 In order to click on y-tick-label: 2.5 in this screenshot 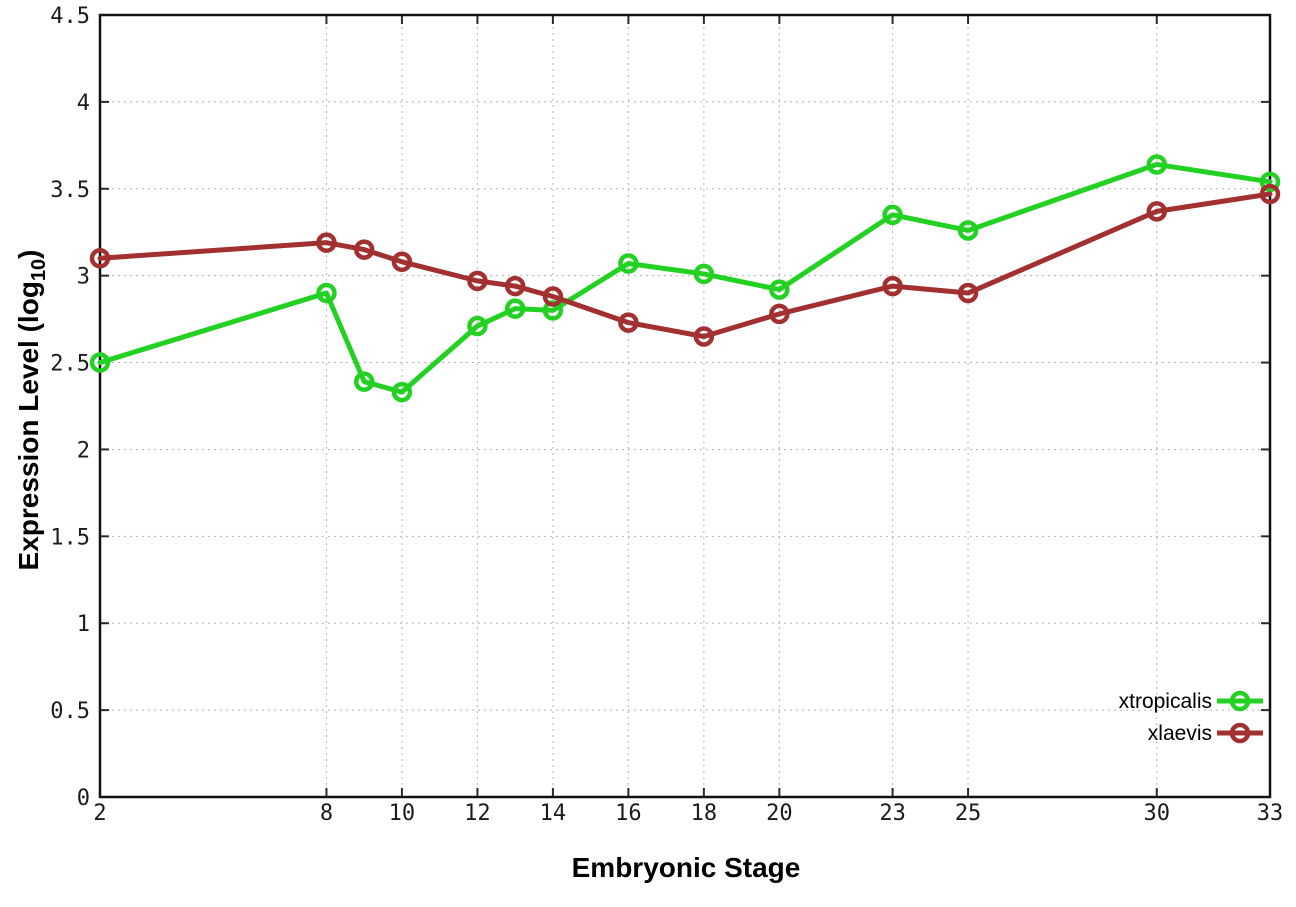, I will do `click(70, 364)`.